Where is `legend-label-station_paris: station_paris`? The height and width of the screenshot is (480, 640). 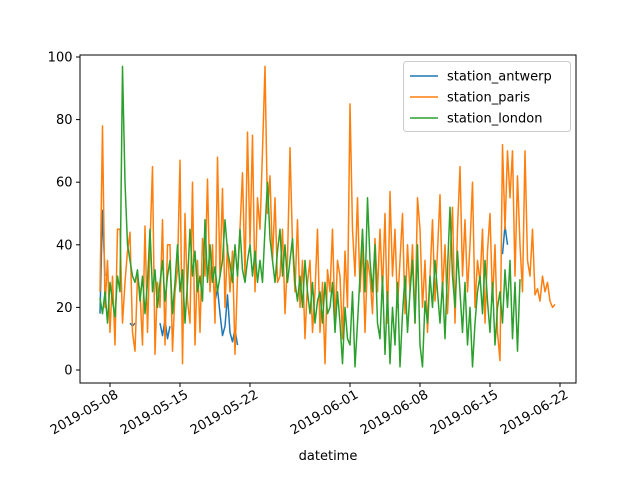
legend-label-station_paris: station_paris is located at coordinates (488, 98).